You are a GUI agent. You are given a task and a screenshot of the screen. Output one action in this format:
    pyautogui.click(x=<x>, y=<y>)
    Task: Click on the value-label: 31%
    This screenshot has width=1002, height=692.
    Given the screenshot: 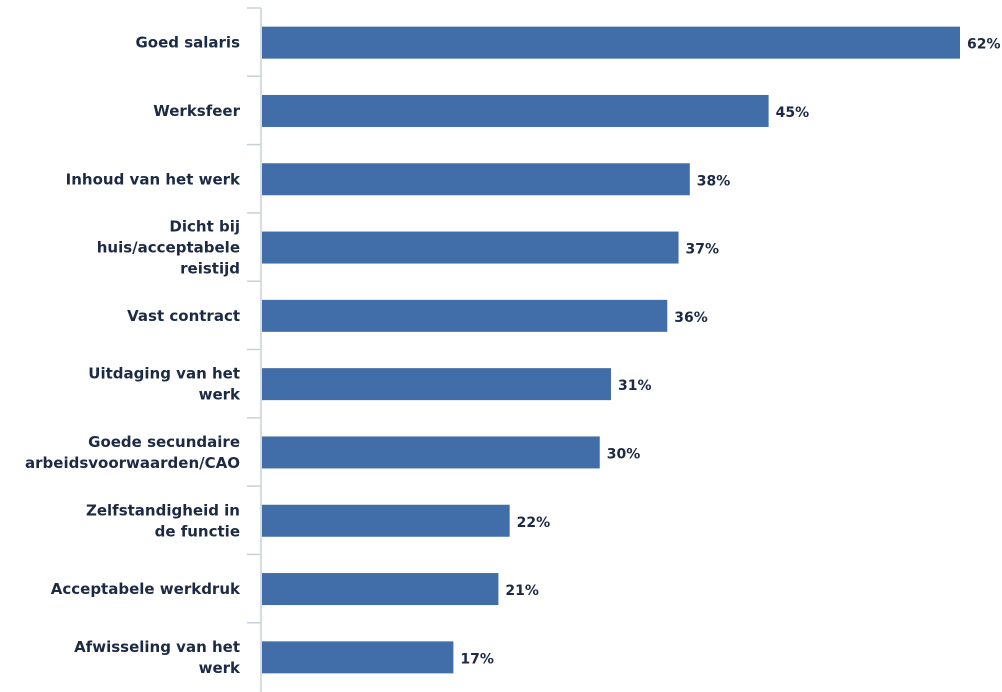 What is the action you would take?
    pyautogui.click(x=635, y=386)
    